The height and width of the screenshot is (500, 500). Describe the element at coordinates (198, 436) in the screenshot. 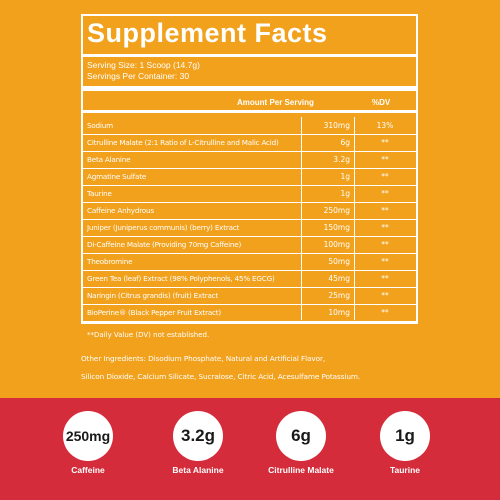

I see `beta-alanine-badge: 3.2g` at that location.